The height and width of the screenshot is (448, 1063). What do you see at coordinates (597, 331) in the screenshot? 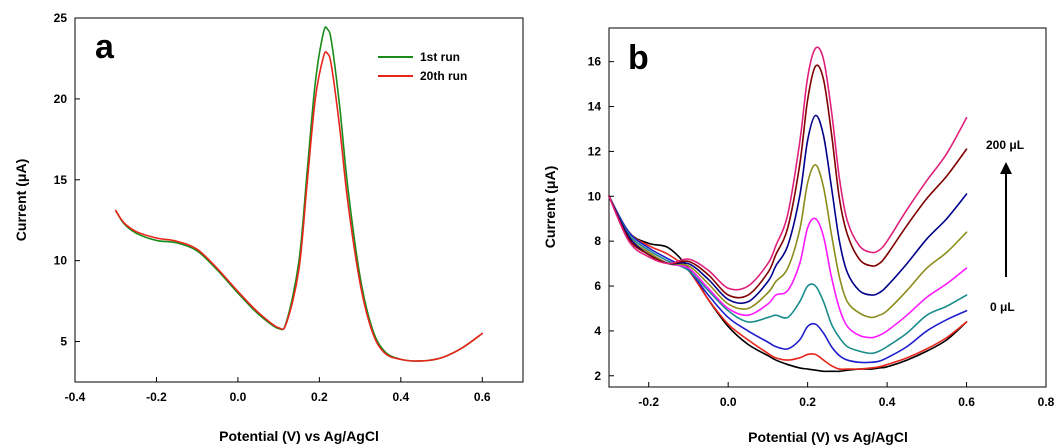
I see `y-tick-label: 4` at bounding box center [597, 331].